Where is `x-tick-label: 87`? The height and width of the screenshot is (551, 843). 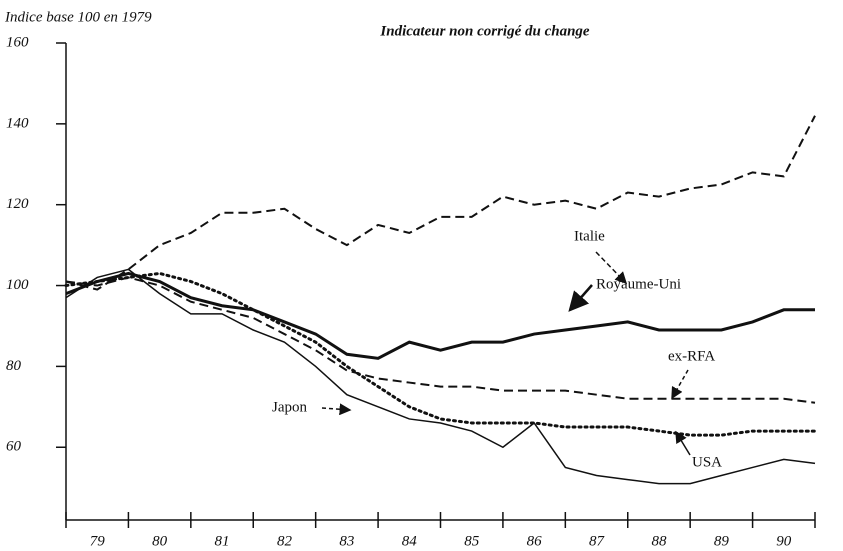
x-tick-label: 87 is located at coordinates (597, 541).